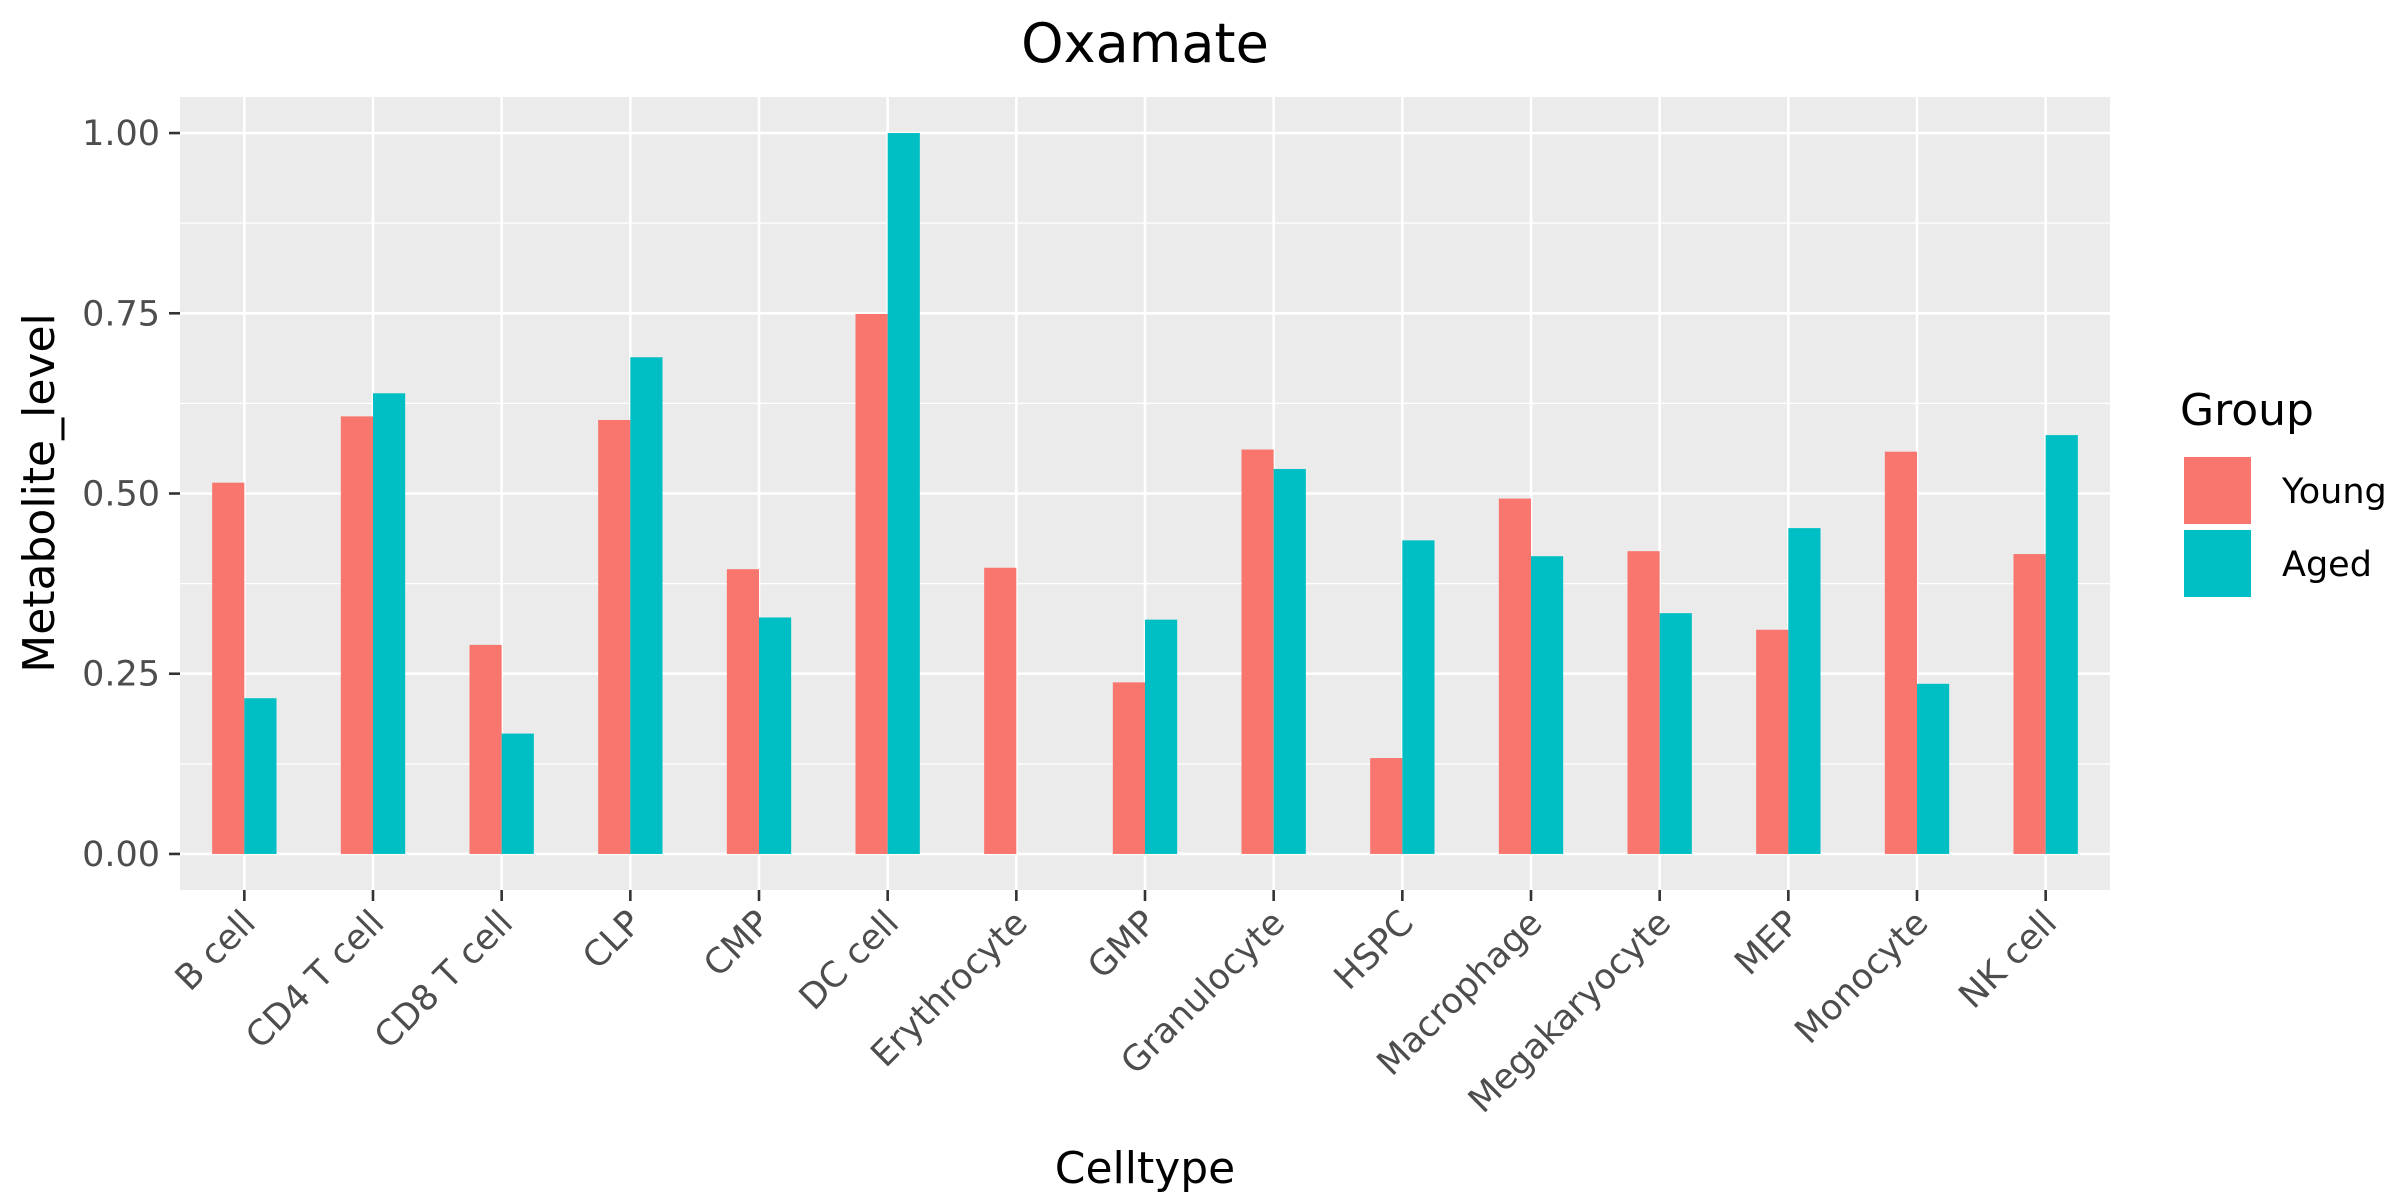 The height and width of the screenshot is (1200, 2400). I want to click on legend-label-young: Young, so click(2334, 492).